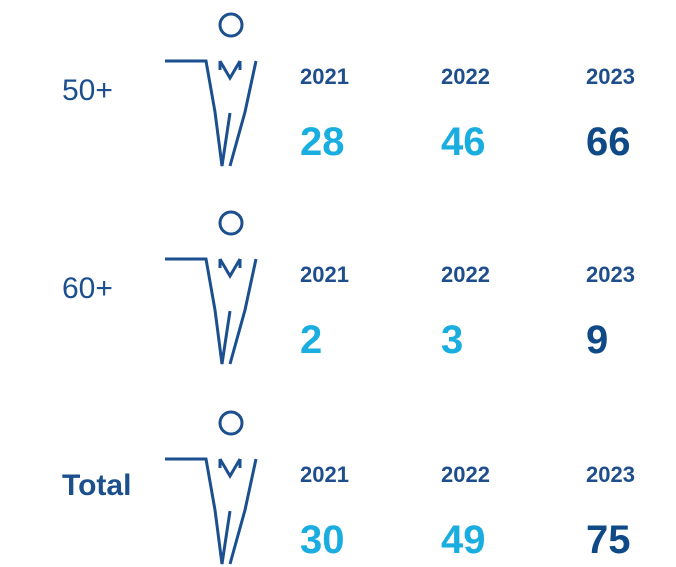 Image resolution: width=676 pixels, height=567 pixels. I want to click on value: 75, so click(608, 540).